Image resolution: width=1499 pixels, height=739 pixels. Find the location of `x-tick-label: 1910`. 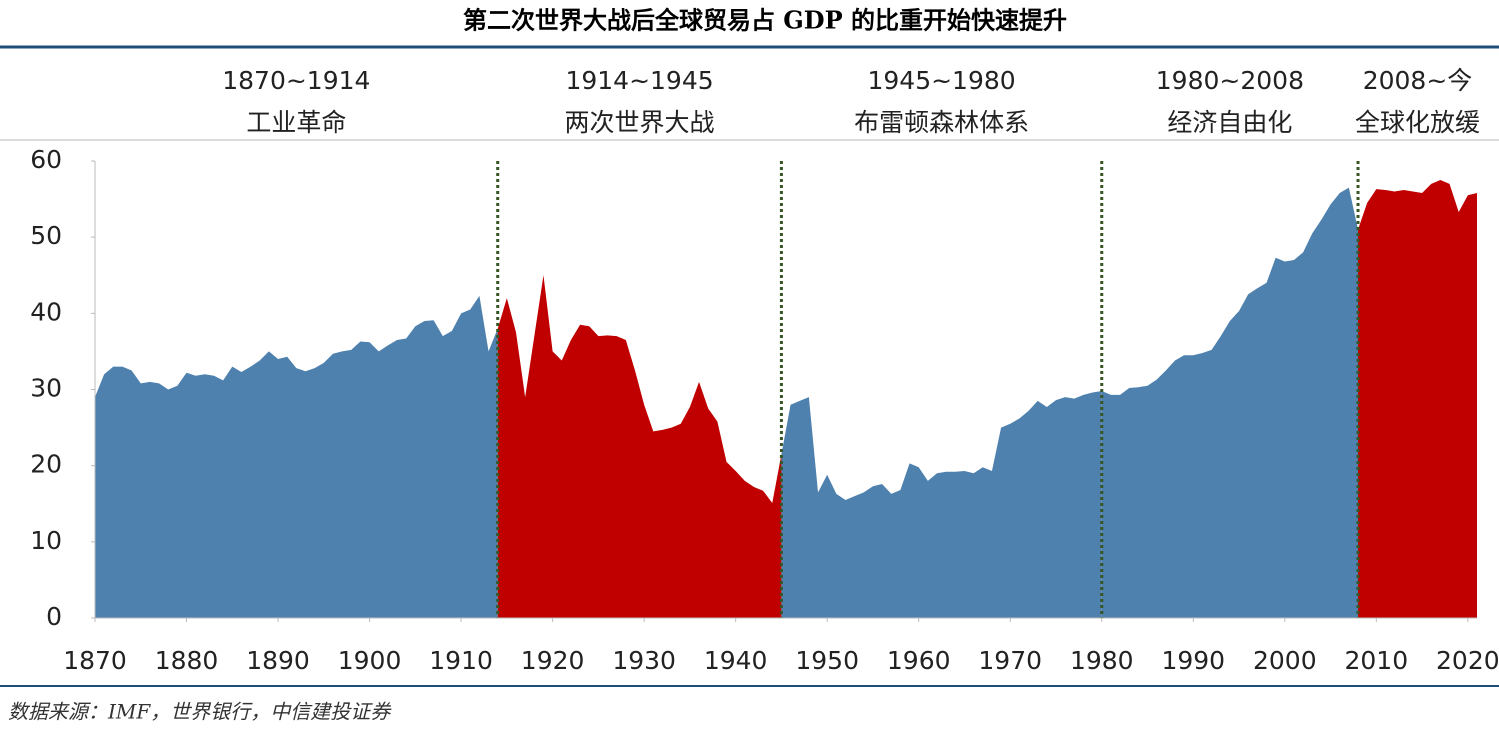

x-tick-label: 1910 is located at coordinates (461, 660).